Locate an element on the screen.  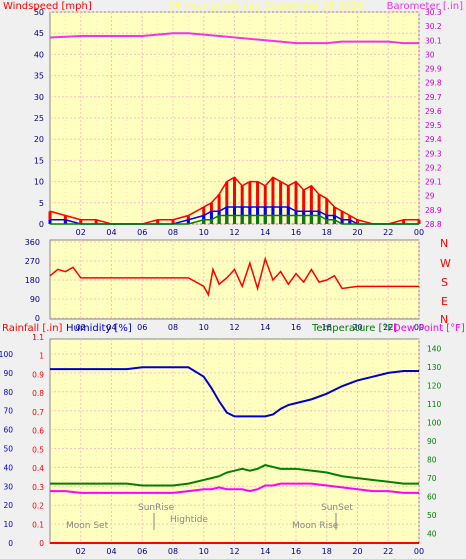
humidity-tick-label: 100 is located at coordinates (6, 354).